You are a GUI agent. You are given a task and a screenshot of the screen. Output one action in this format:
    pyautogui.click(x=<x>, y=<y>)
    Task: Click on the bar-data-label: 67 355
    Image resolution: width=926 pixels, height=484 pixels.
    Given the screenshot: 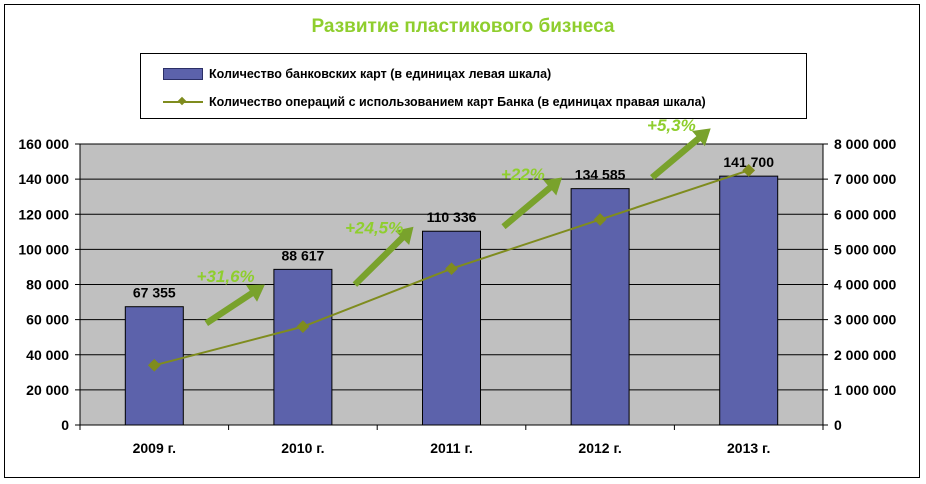 What is the action you would take?
    pyautogui.click(x=154, y=293)
    